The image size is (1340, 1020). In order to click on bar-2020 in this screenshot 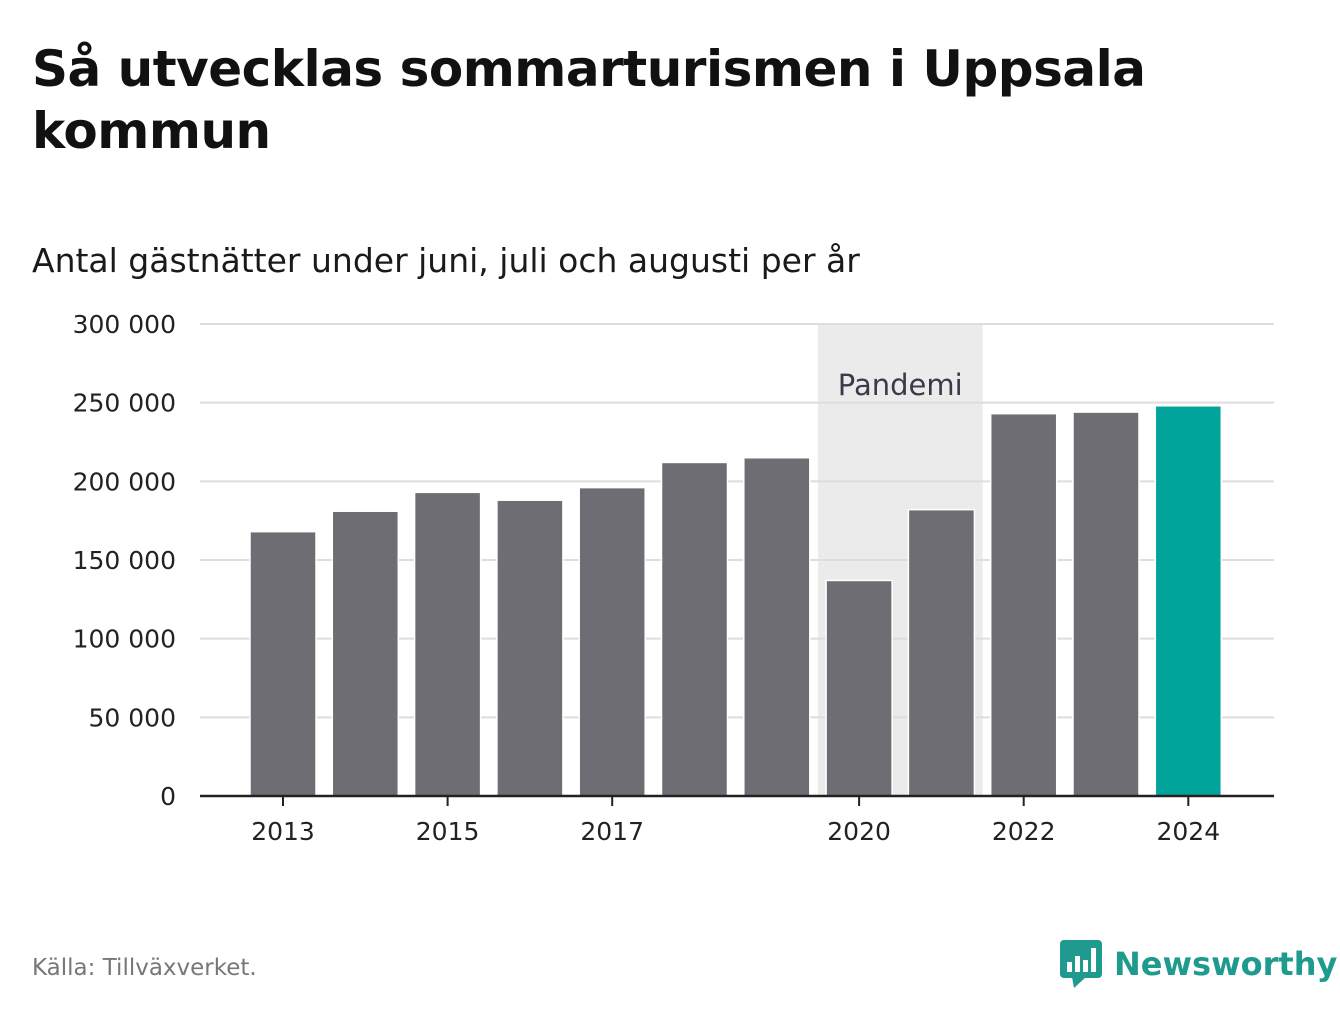, I will do `click(859, 688)`.